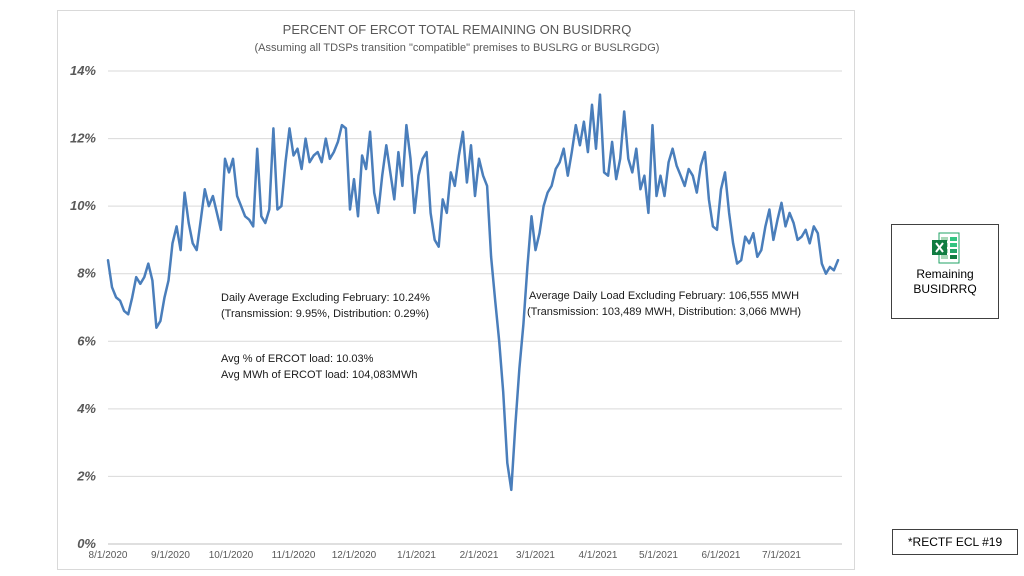 This screenshot has width=1024, height=576. What do you see at coordinates (86, 408) in the screenshot?
I see `y-tick-label: 4%` at bounding box center [86, 408].